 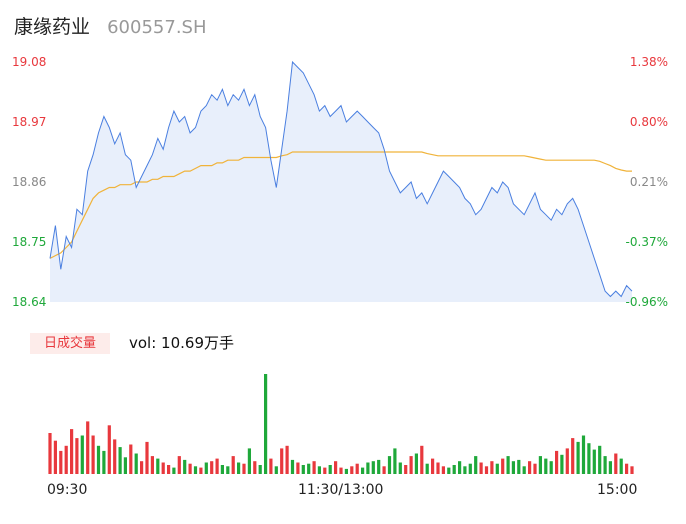 What do you see at coordinates (52, 27) in the screenshot?
I see `stock-name: 康缘药业` at bounding box center [52, 27].